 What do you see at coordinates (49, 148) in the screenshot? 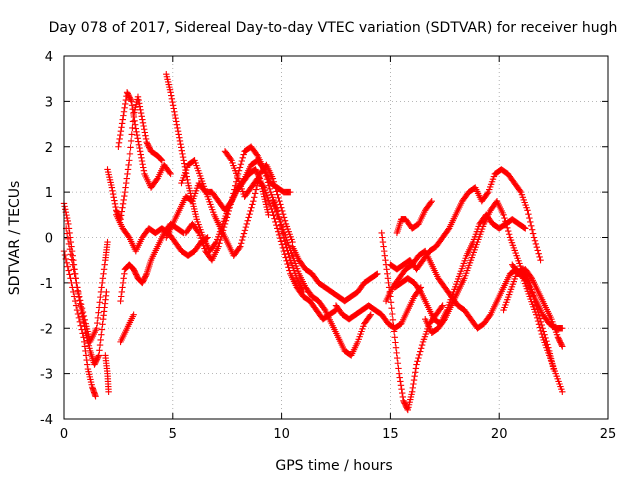
I see `y-tick-label: 2` at bounding box center [49, 148].